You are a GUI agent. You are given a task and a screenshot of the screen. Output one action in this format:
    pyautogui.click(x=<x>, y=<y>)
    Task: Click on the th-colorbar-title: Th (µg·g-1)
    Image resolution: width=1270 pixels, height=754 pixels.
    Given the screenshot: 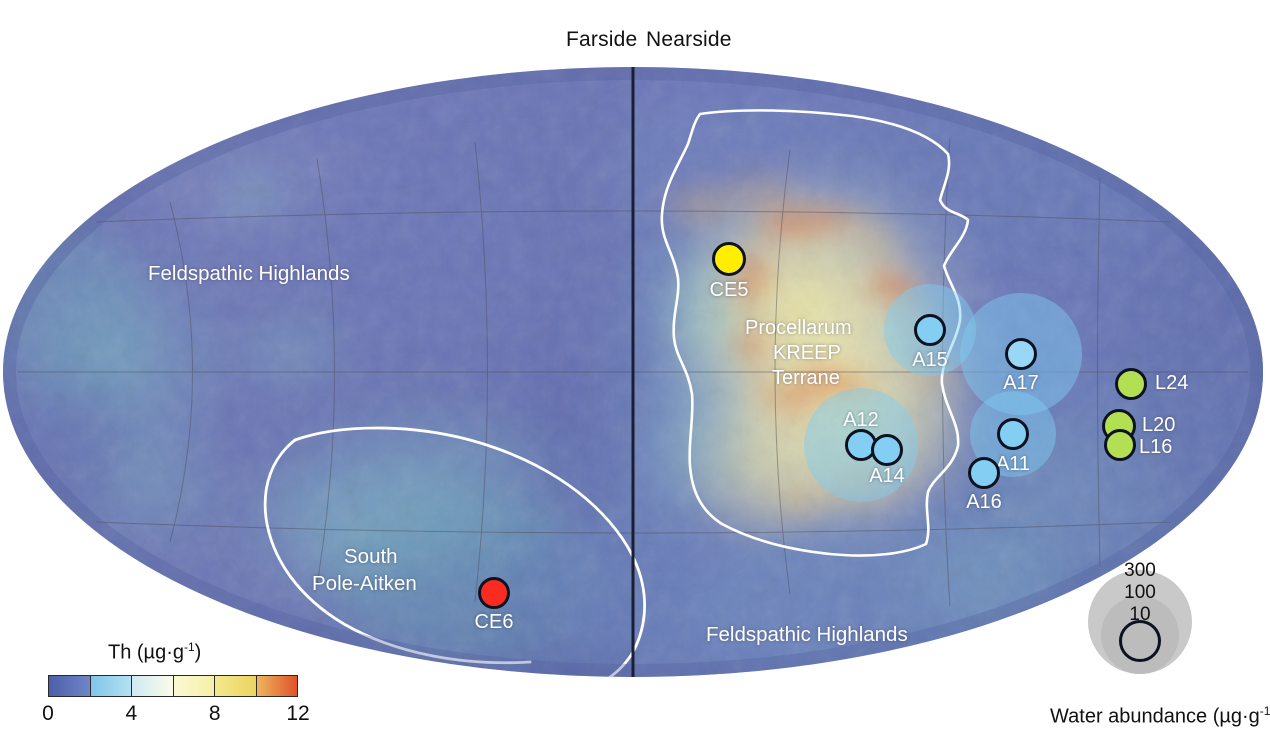 What is the action you would take?
    pyautogui.click(x=154, y=652)
    